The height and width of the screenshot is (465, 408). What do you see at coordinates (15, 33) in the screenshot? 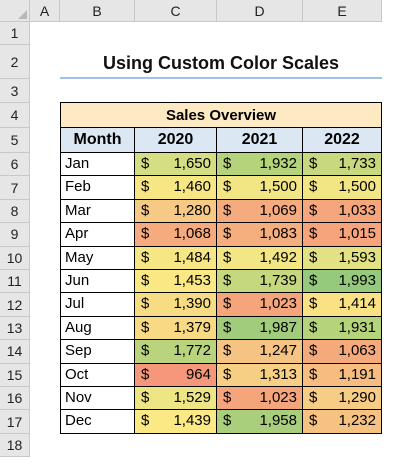
I see `row-header-1: 1` at bounding box center [15, 33].